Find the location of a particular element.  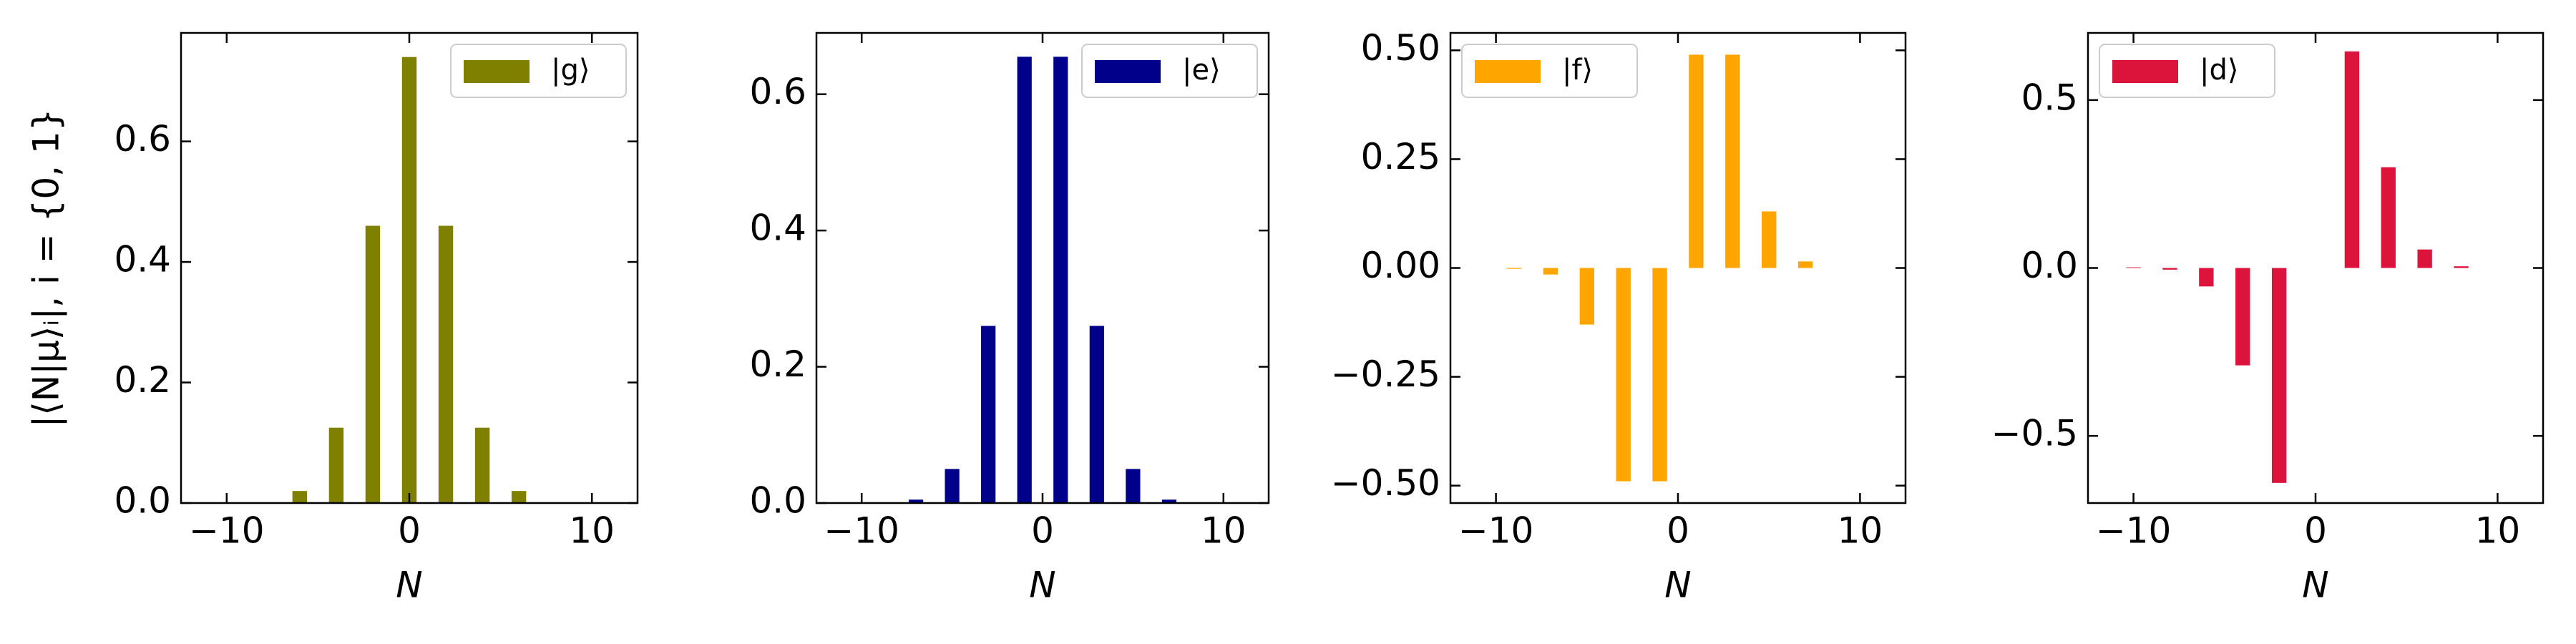

y-axis-label: |⟨N|μ⟩ᵢ|, i = {0, 1} is located at coordinates (46, 267).